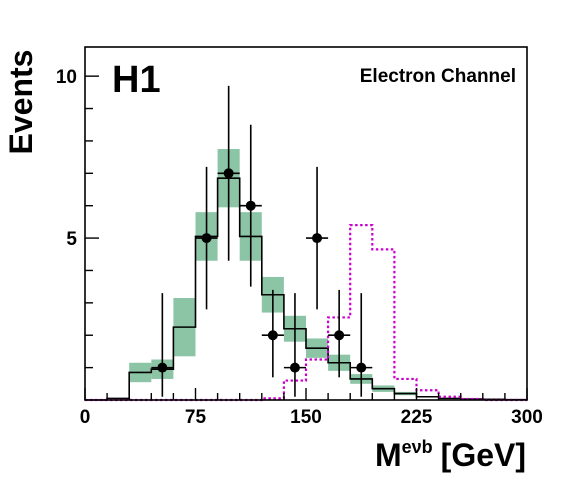 The width and height of the screenshot is (567, 477). What do you see at coordinates (85, 417) in the screenshot?
I see `x-tick-label: 0` at bounding box center [85, 417].